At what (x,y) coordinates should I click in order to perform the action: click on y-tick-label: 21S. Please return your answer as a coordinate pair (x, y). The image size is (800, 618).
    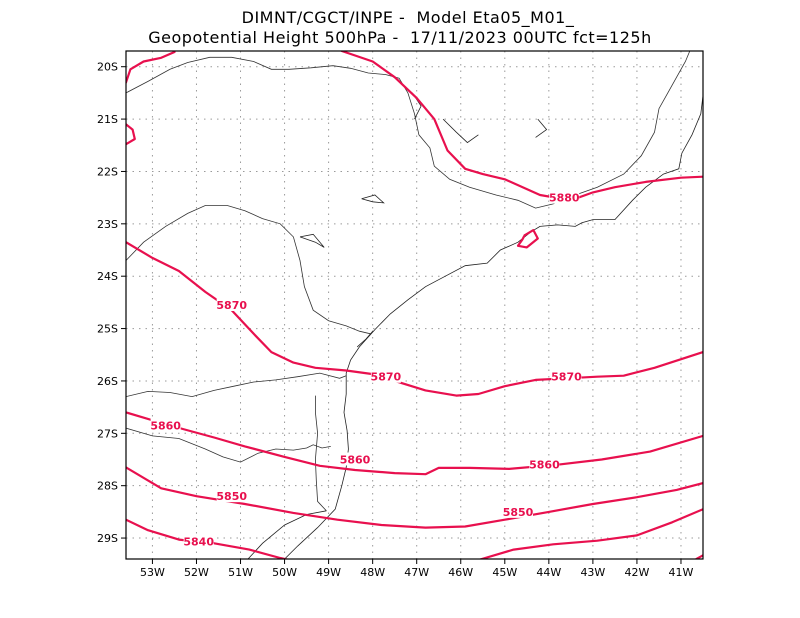
    Looking at the image, I should click on (107, 119).